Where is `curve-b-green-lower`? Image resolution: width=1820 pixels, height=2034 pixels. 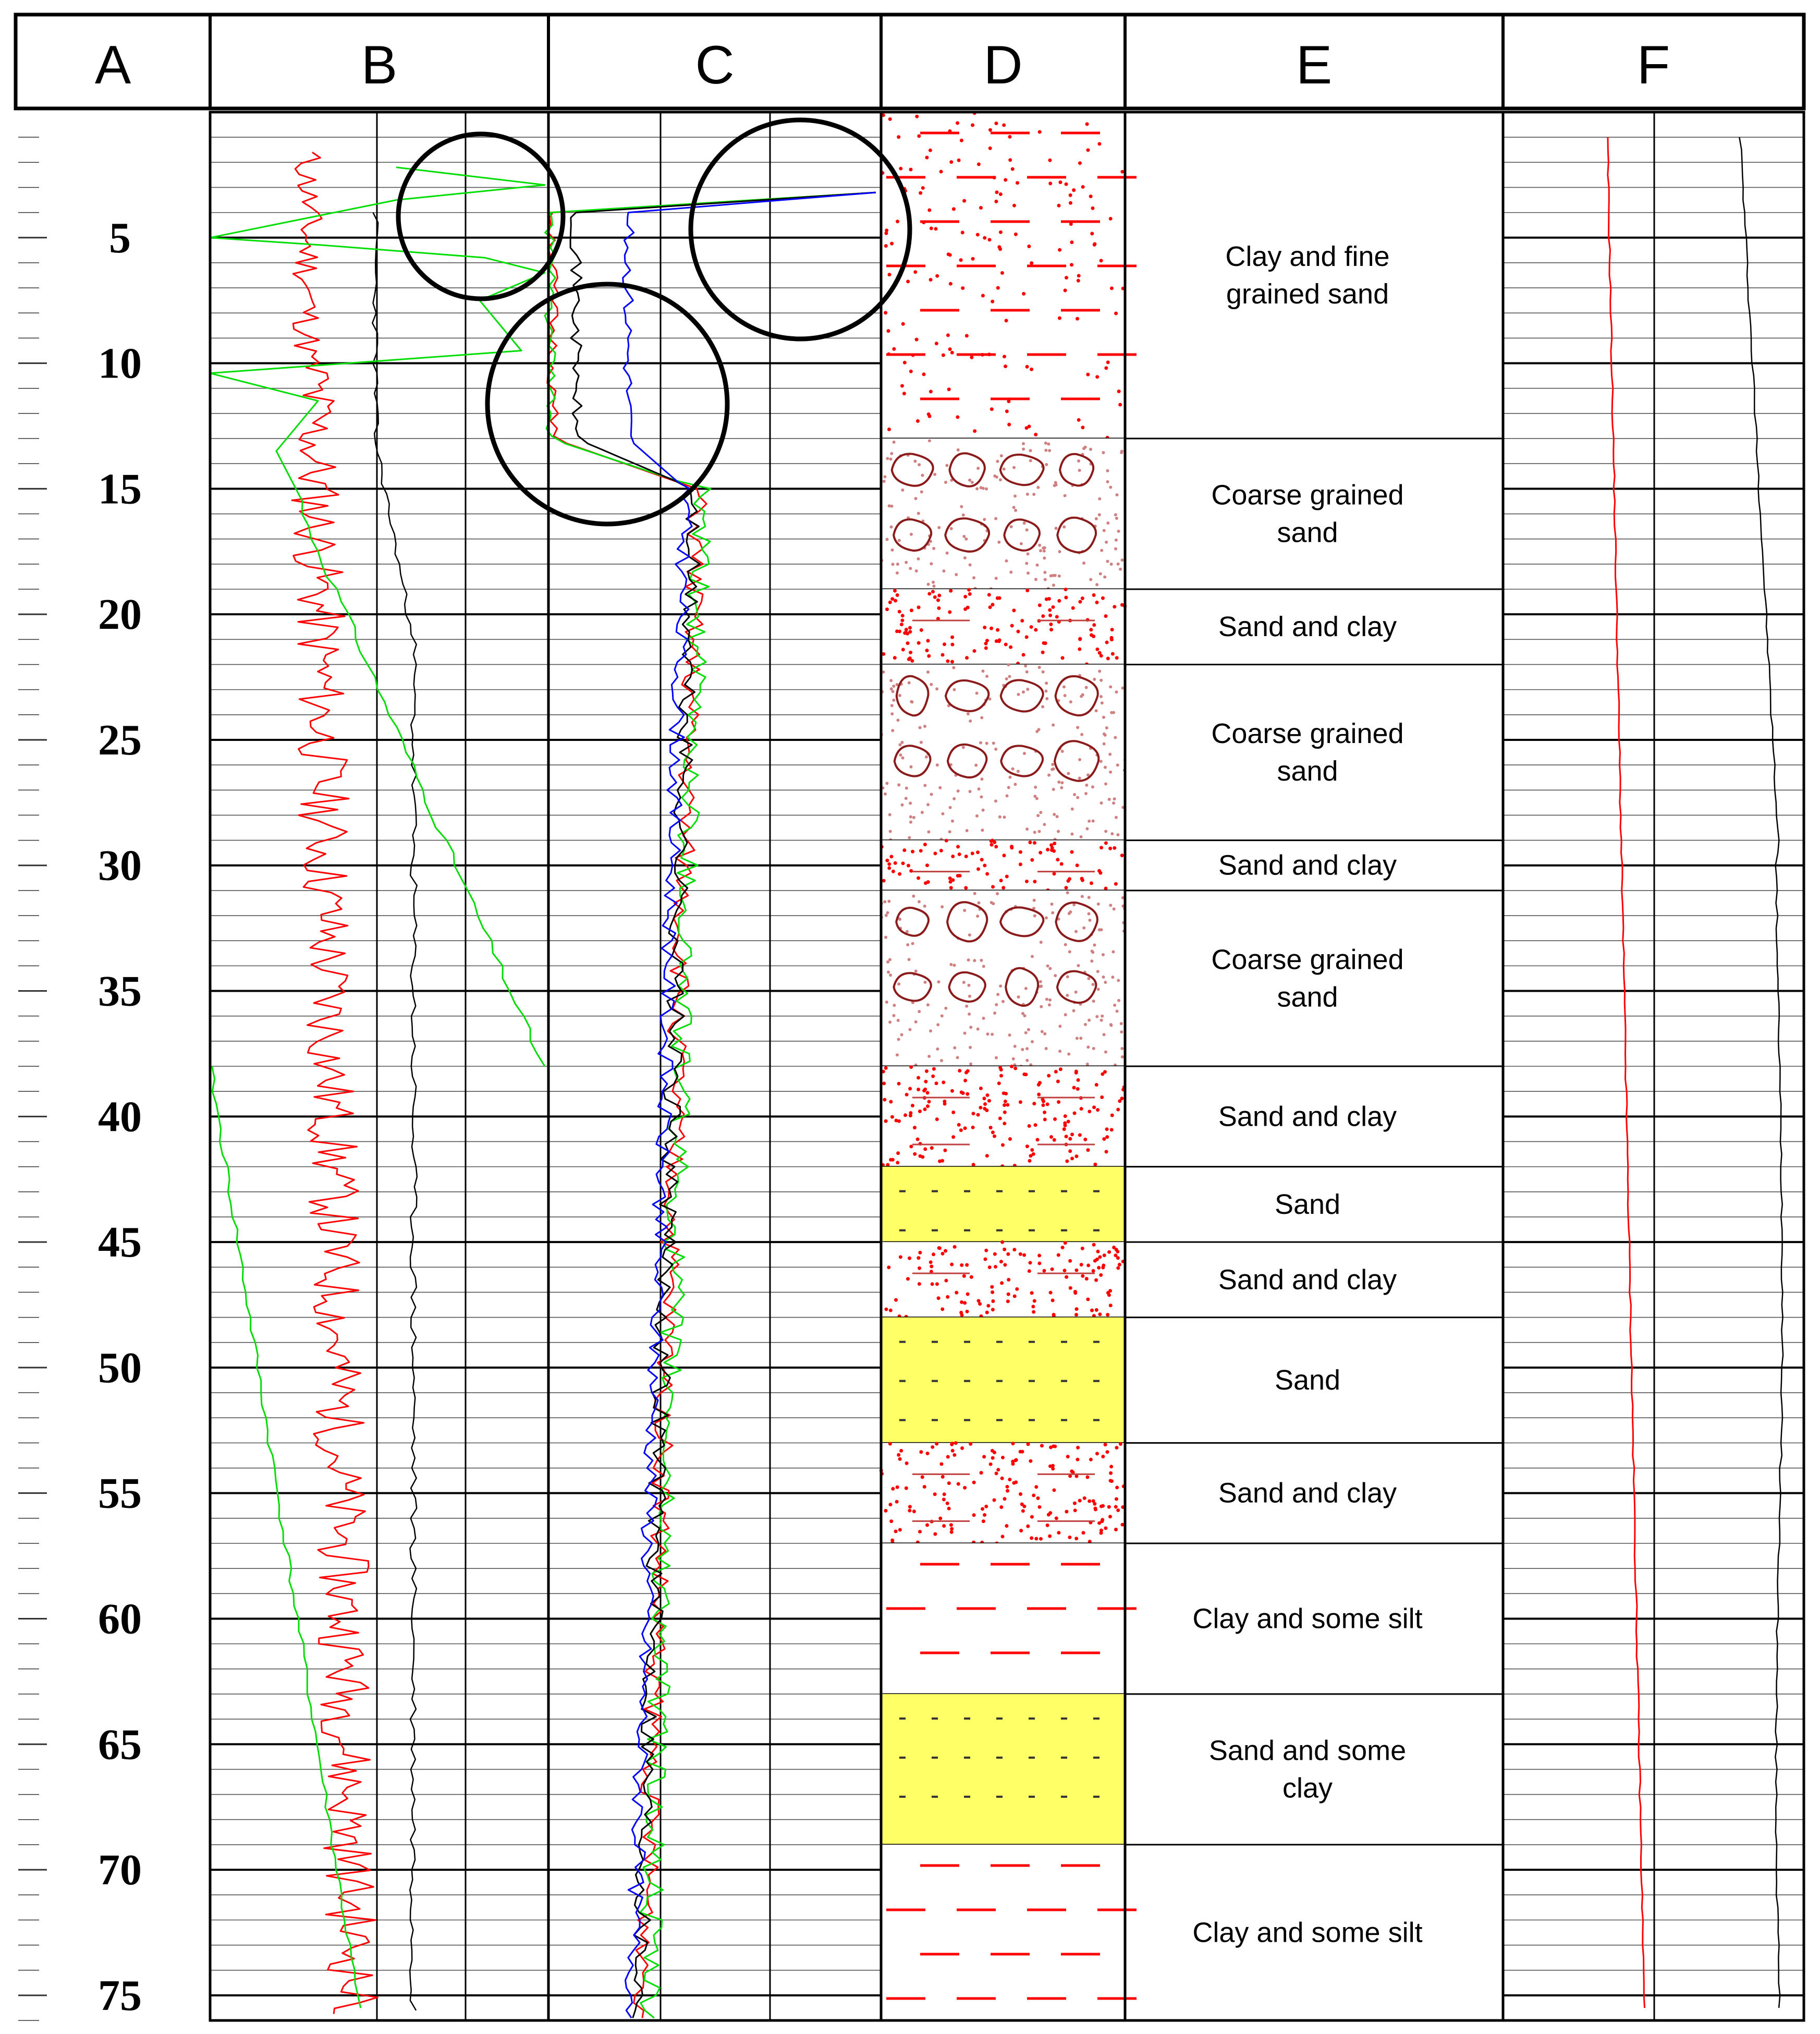
curve-b-green-lower is located at coordinates (286, 1537).